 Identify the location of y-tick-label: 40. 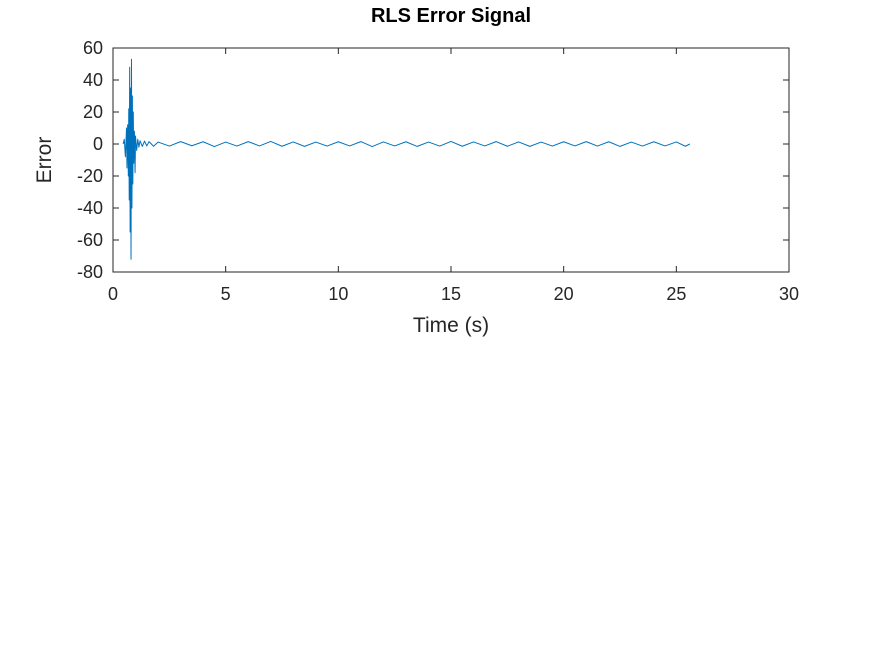
(93, 80).